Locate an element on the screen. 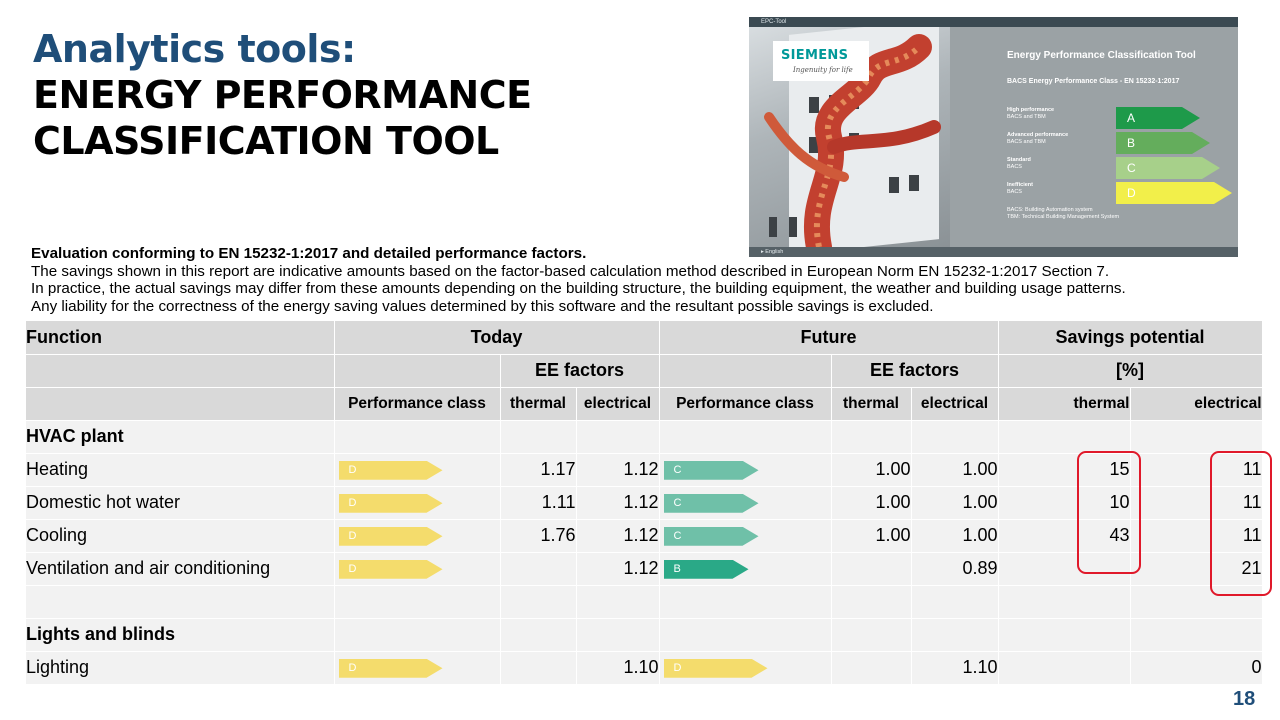 This screenshot has width=1280, height=720. future-class: B is located at coordinates (745, 569).